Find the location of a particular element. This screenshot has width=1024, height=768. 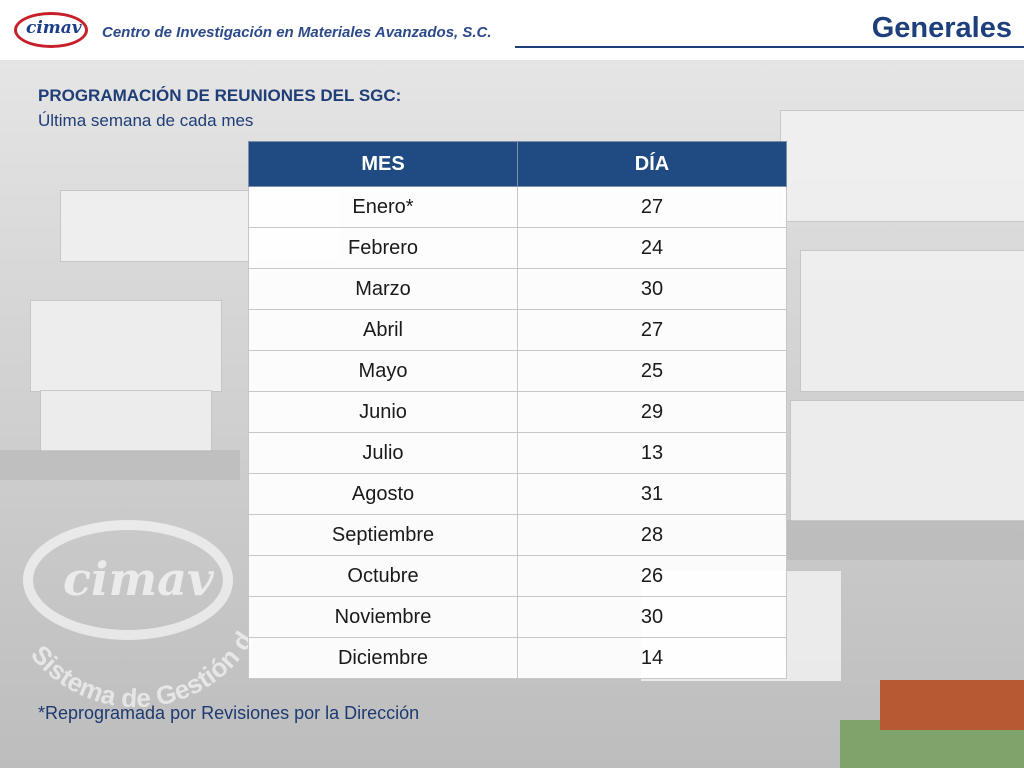

header-divider is located at coordinates (769, 47).